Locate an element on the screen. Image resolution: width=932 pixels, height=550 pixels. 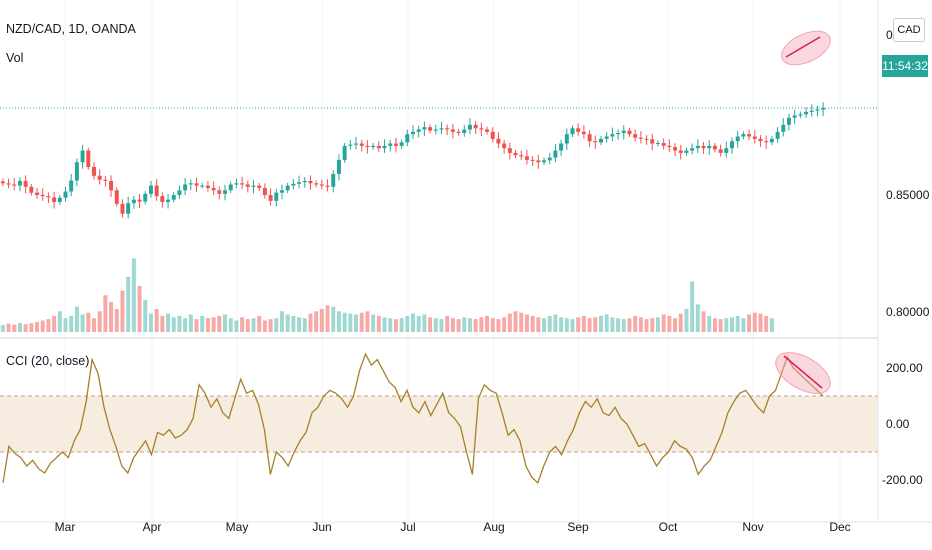
cci-tick-label: 200.00 is located at coordinates (904, 368).